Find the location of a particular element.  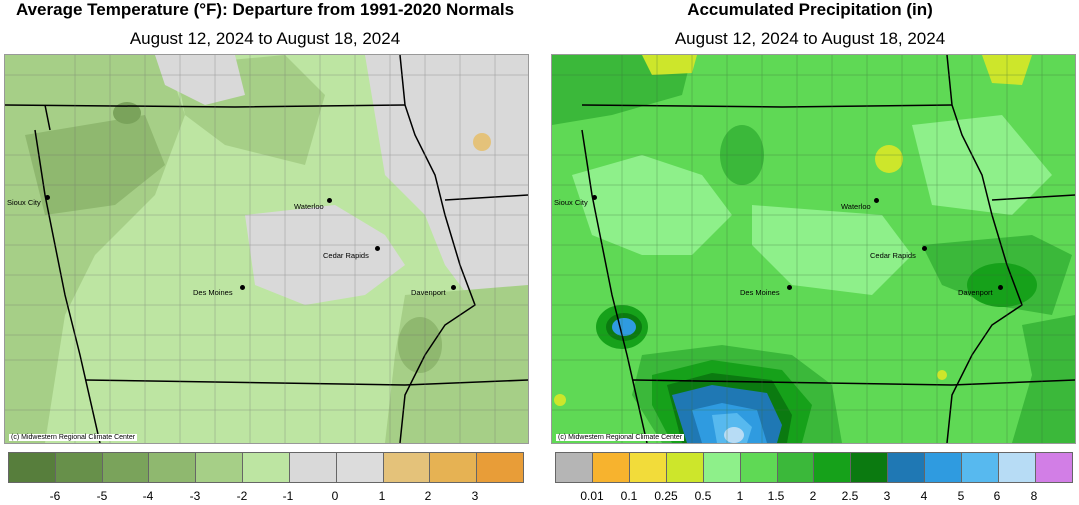

precipitation-legend-tick: 2.5 is located at coordinates (850, 496).